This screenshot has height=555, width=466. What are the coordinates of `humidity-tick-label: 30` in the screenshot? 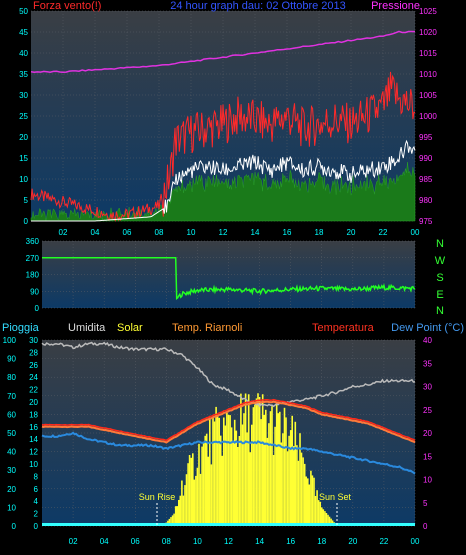 It's located at (11, 470).